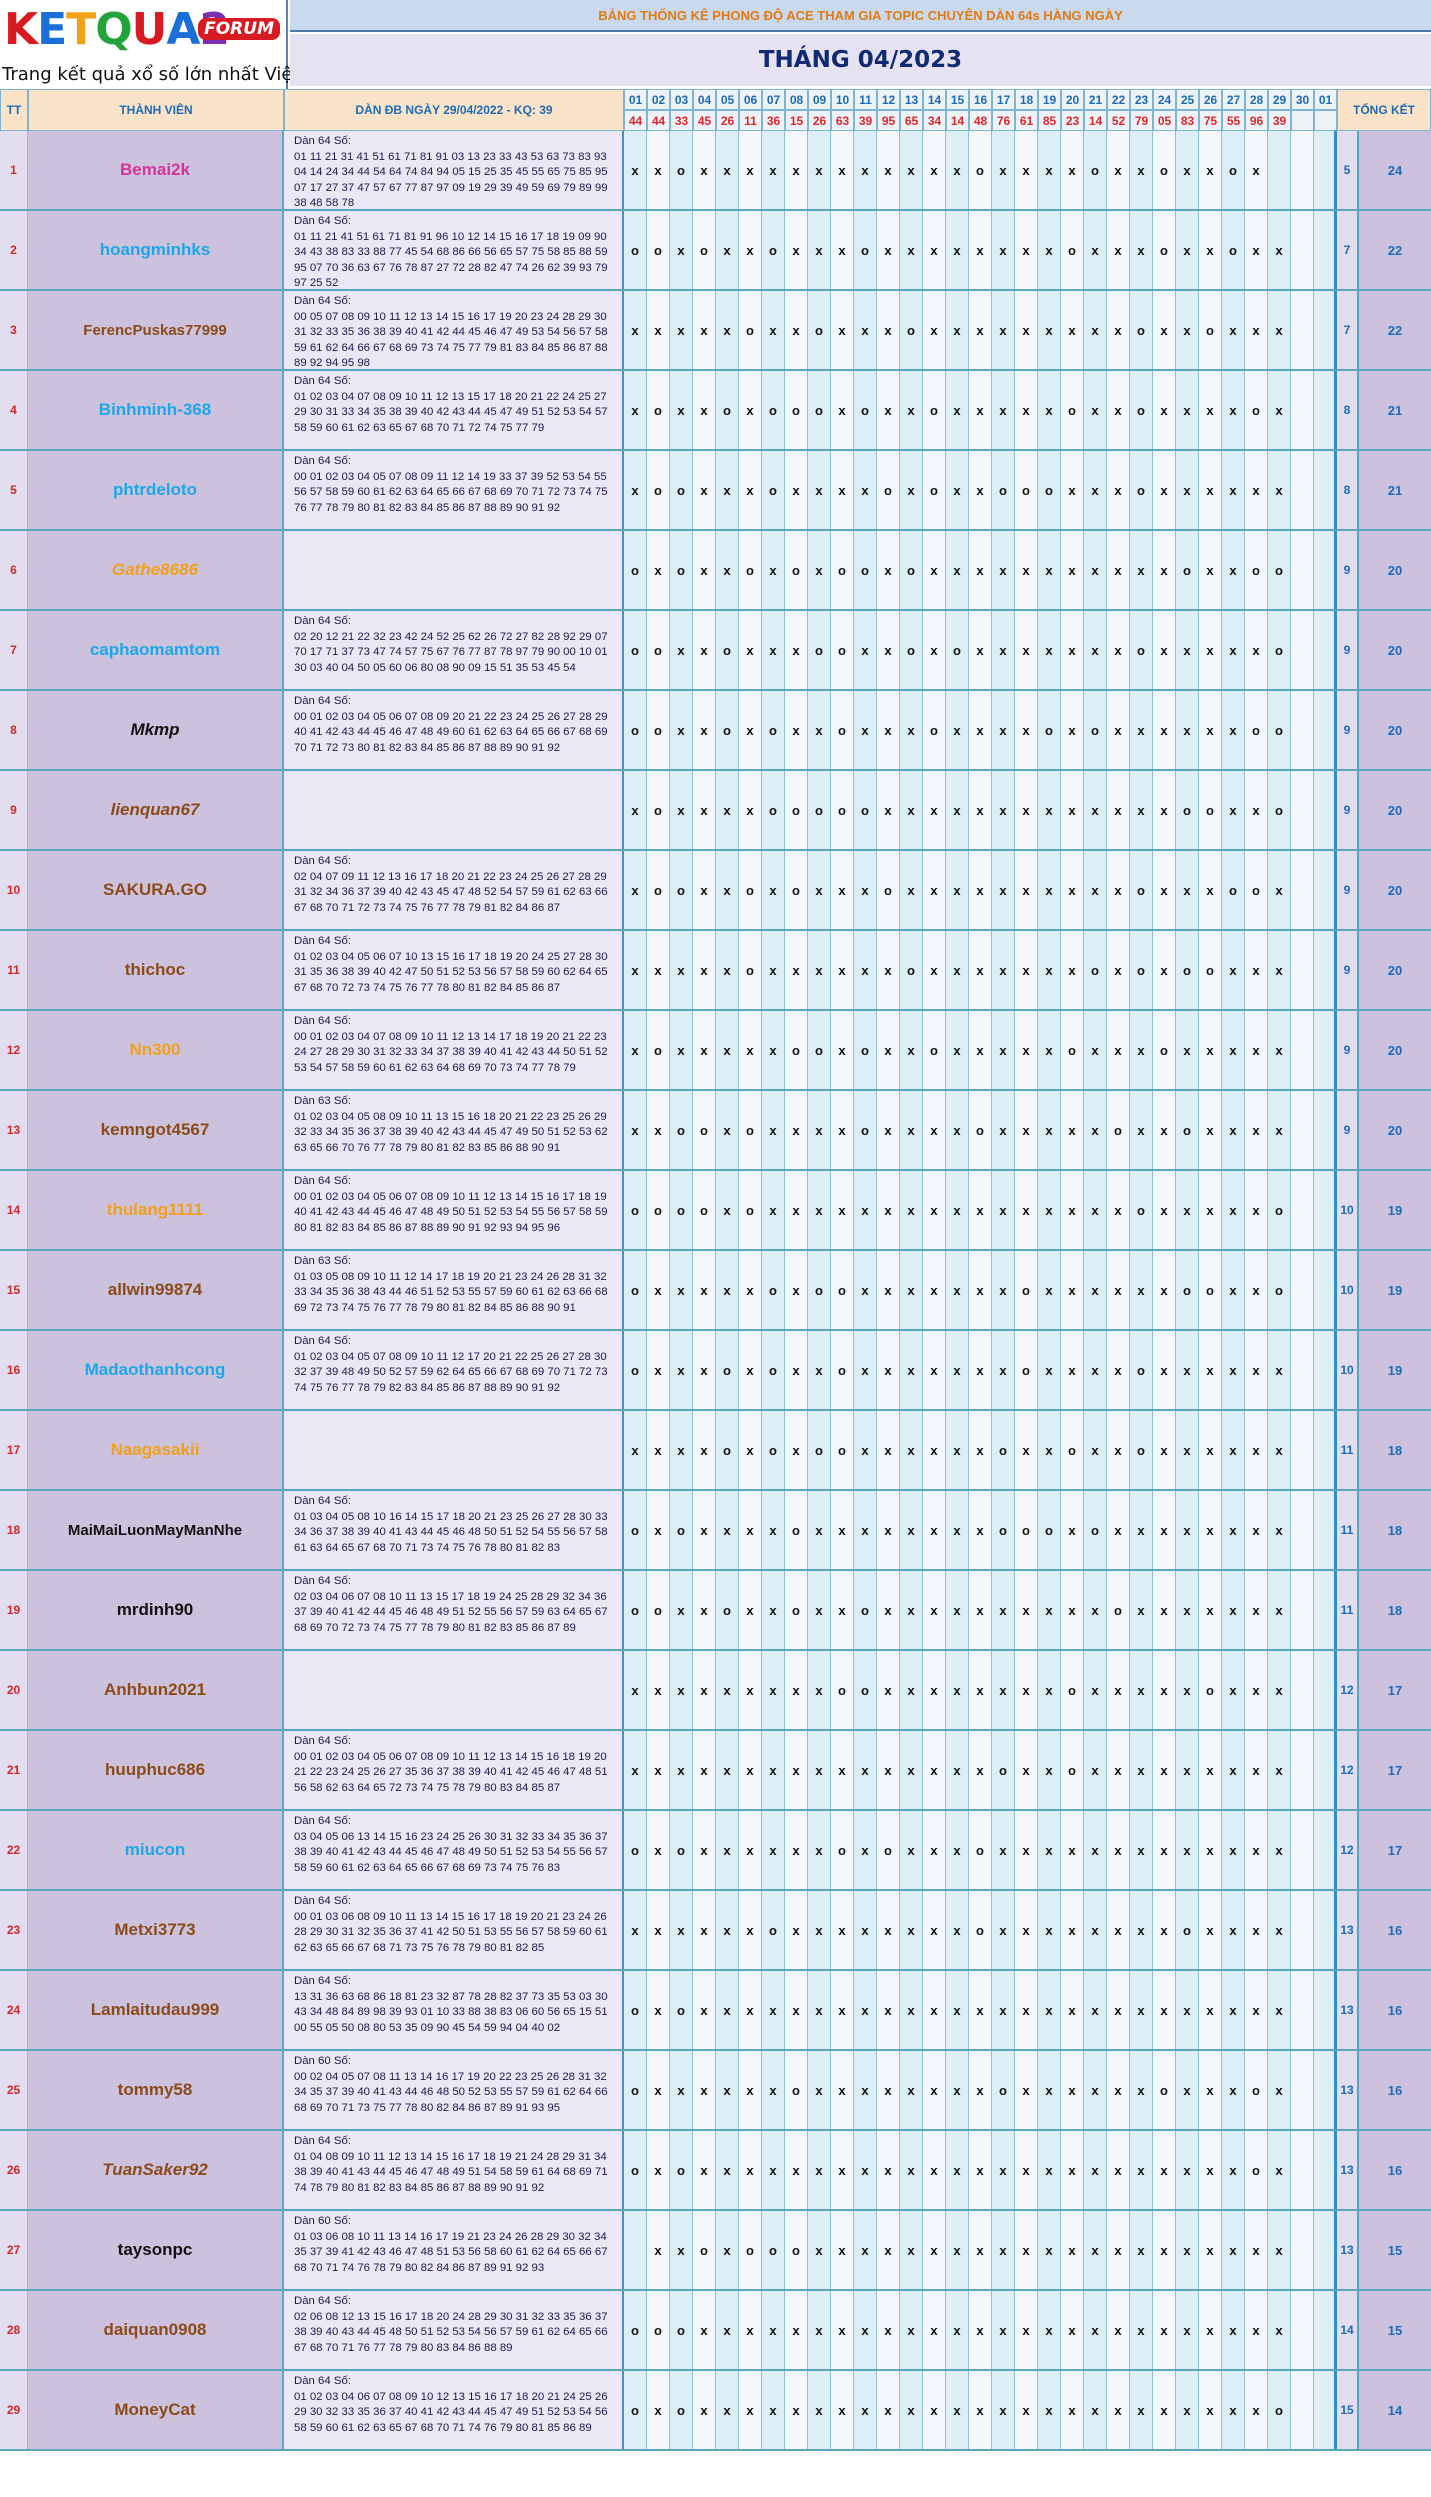  What do you see at coordinates (156, 2410) in the screenshot?
I see `member-name: MoneyCat` at bounding box center [156, 2410].